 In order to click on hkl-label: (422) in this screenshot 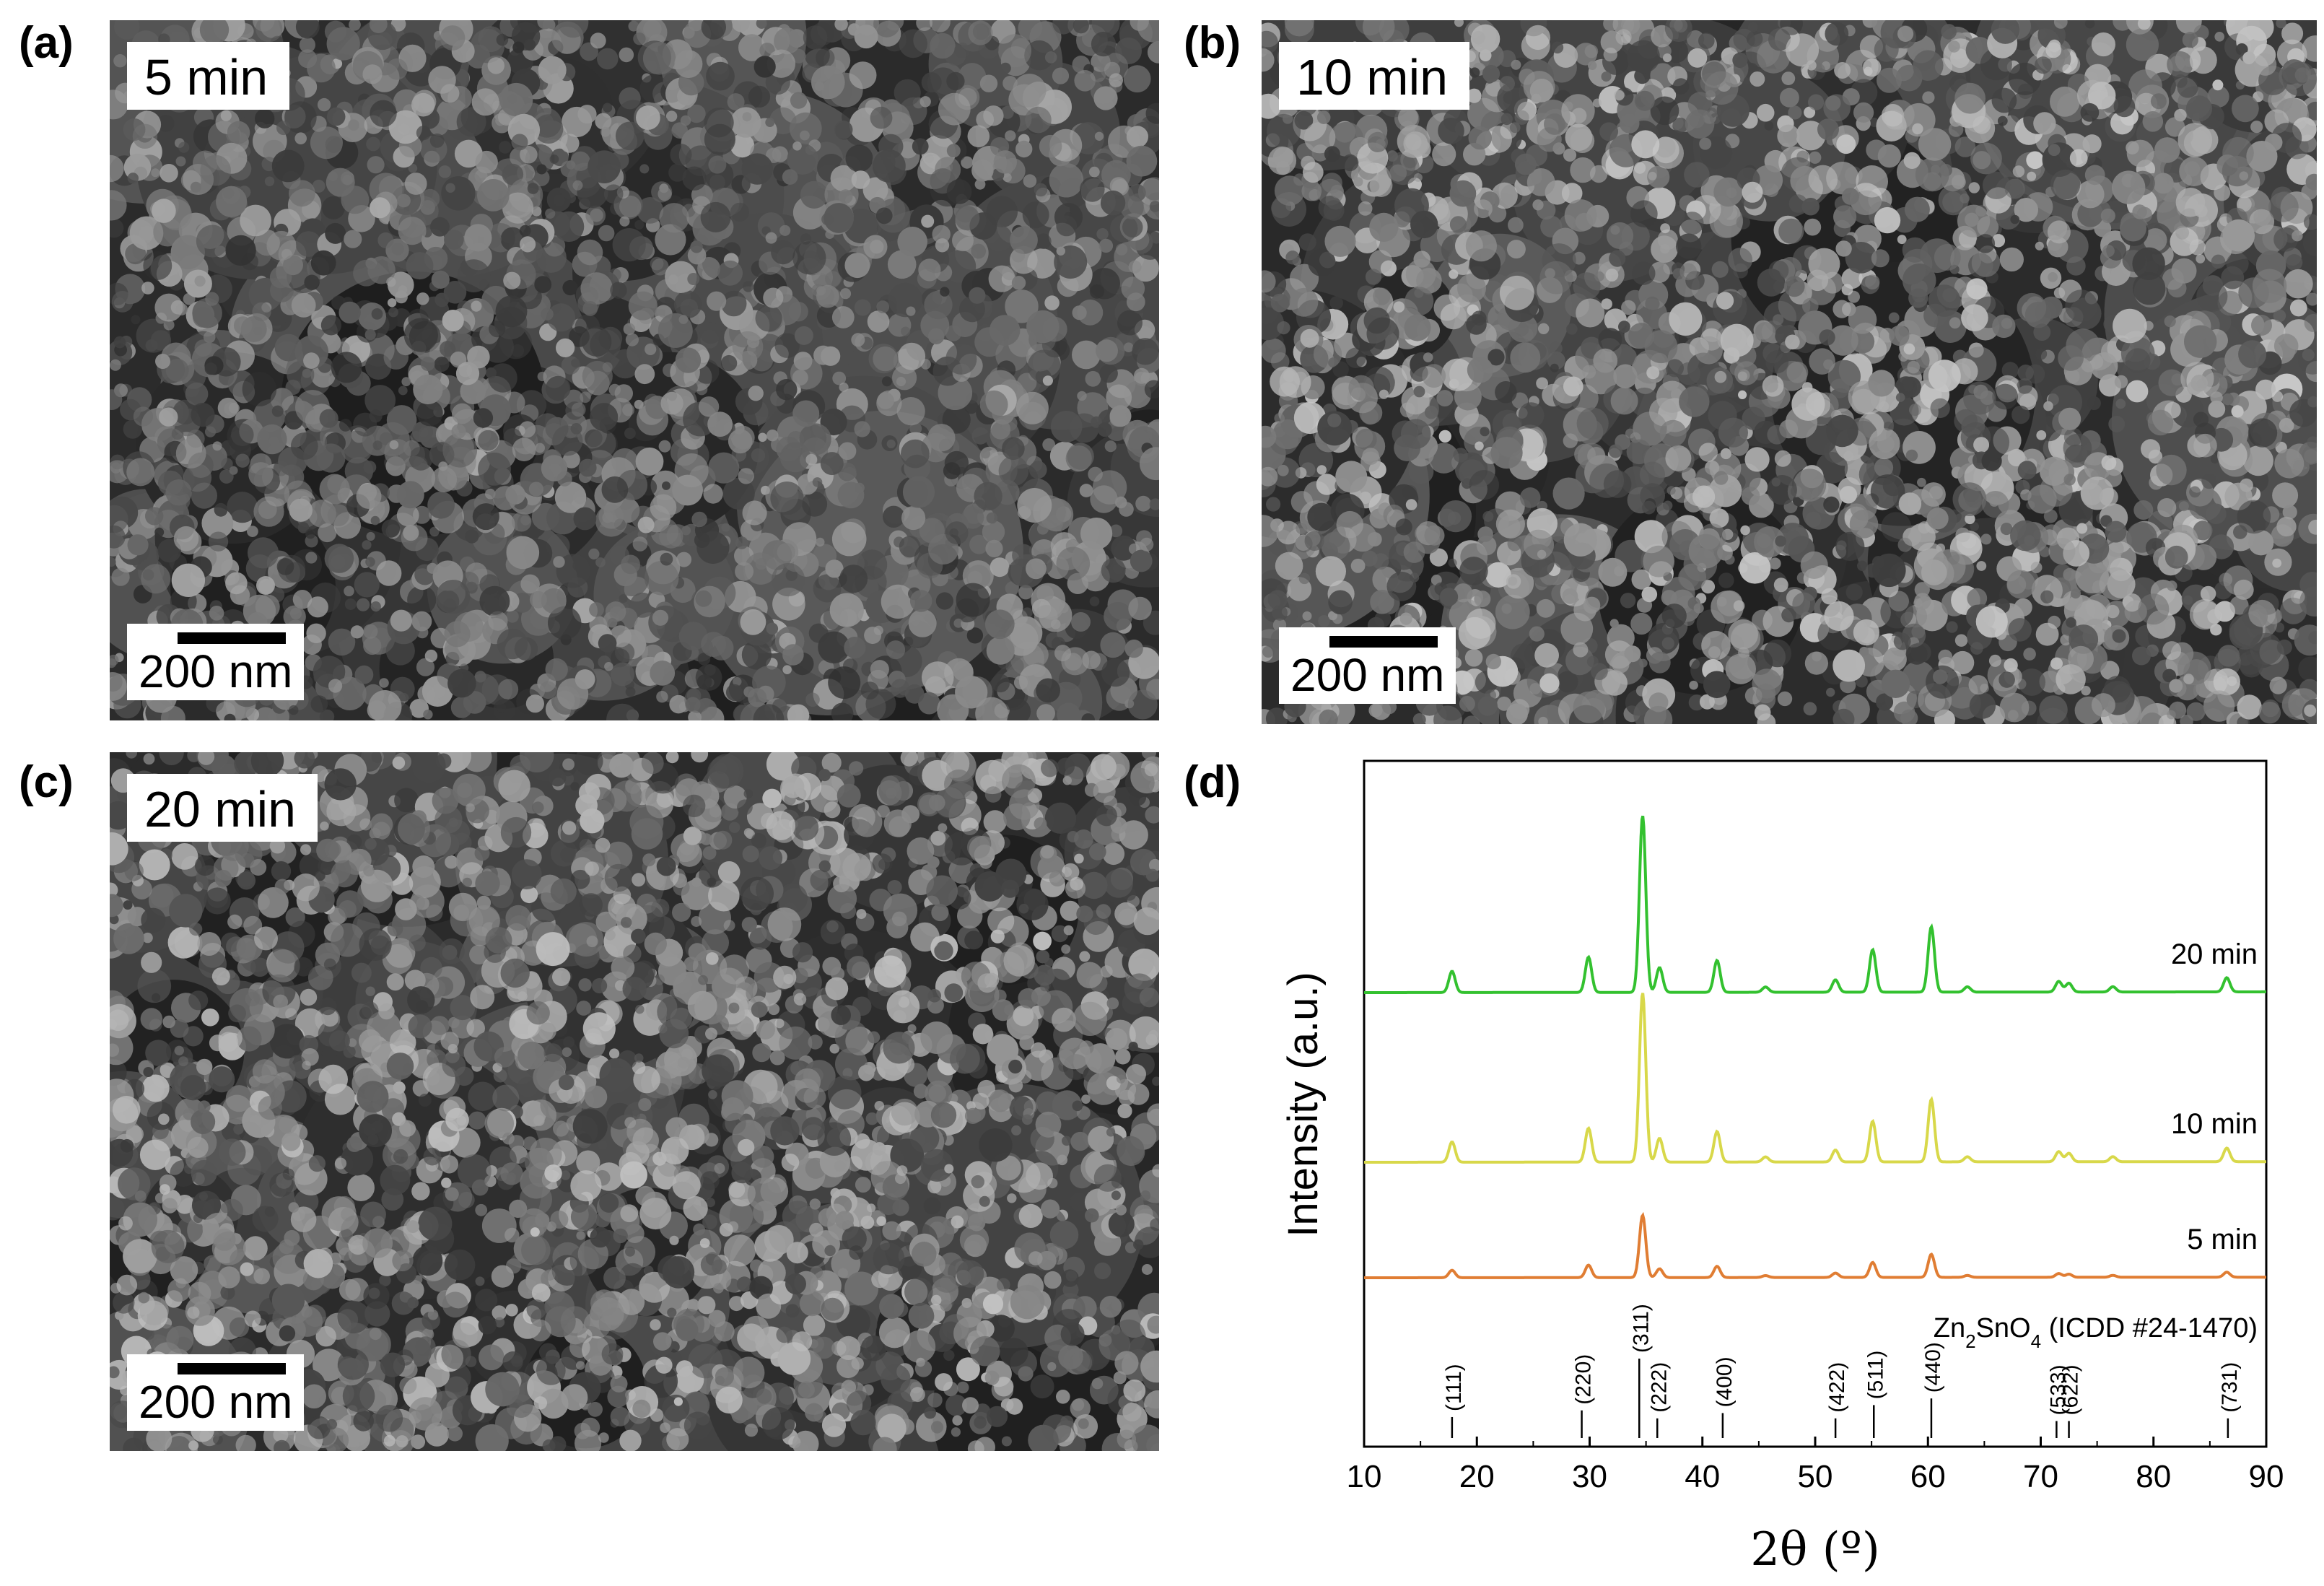, I will do `click(1837, 1388)`.